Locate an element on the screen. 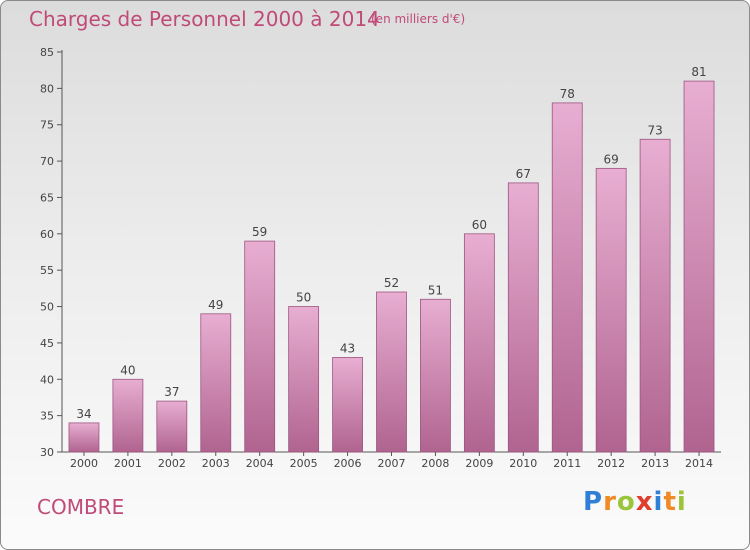 The height and width of the screenshot is (550, 750). y-tick-label: 40 is located at coordinates (47, 379).